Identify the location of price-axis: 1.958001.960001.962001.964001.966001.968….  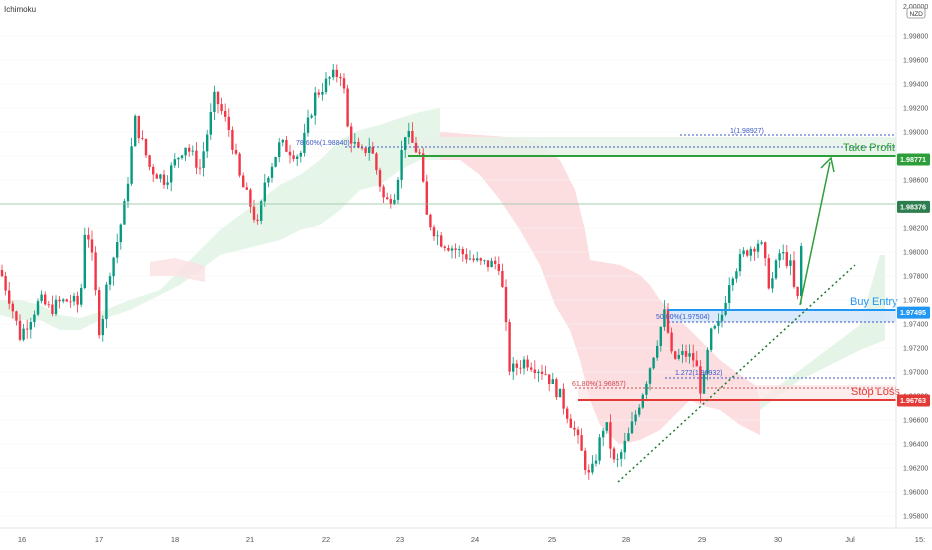
(915, 277).